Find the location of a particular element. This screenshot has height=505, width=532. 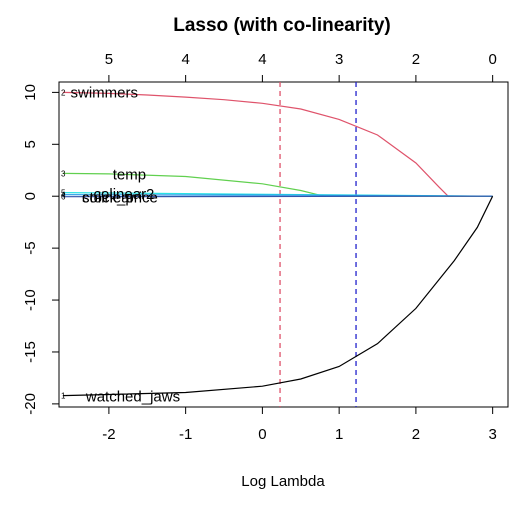

y-tick-label-4: 0 is located at coordinates (30, 196).